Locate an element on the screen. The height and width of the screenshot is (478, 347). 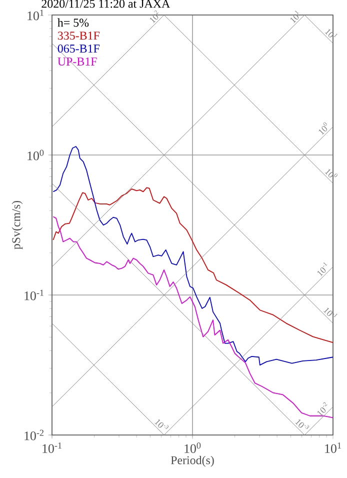
x-tick-label: 10$^{1}$ is located at coordinates (333, 447).